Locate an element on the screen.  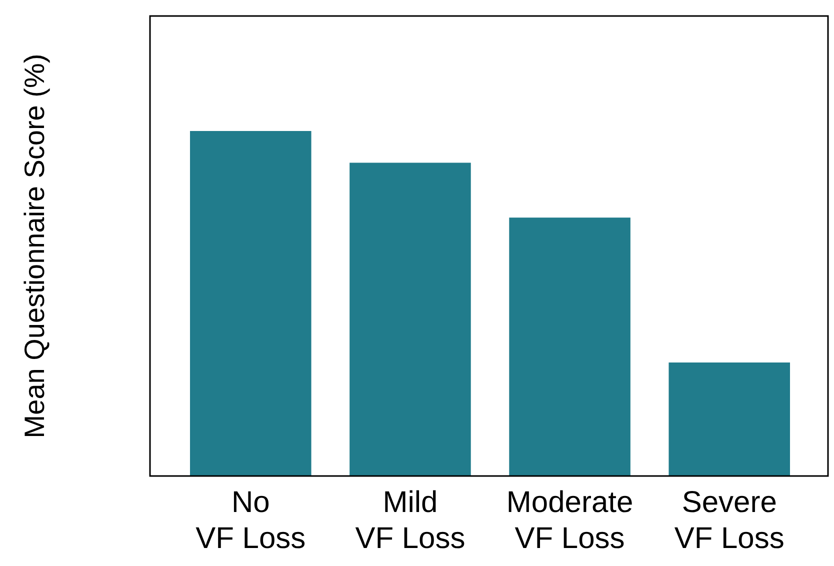
y-axis-title: Mean Questionnaire Score (%) is located at coordinates (34, 246).